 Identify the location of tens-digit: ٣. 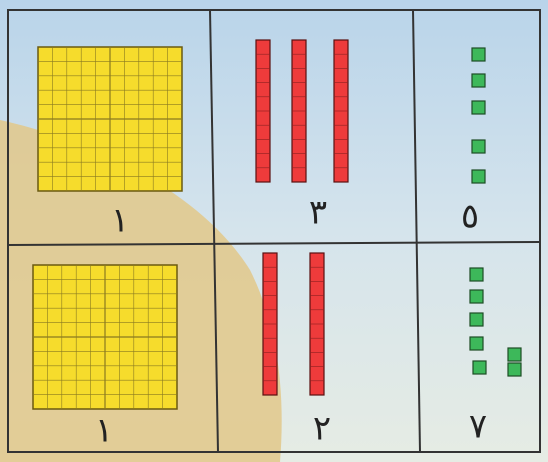
(318, 213).